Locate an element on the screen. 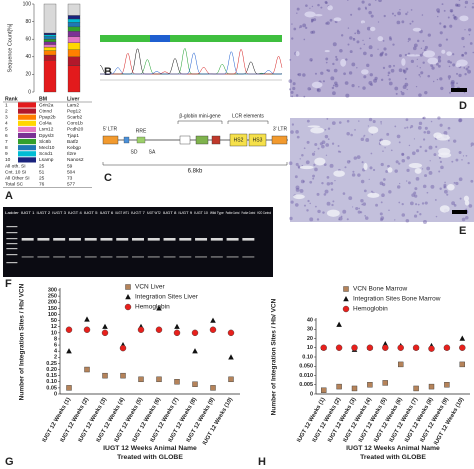 The width and height of the screenshot is (474, 469). vector-label: 3' LTR is located at coordinates (280, 129).